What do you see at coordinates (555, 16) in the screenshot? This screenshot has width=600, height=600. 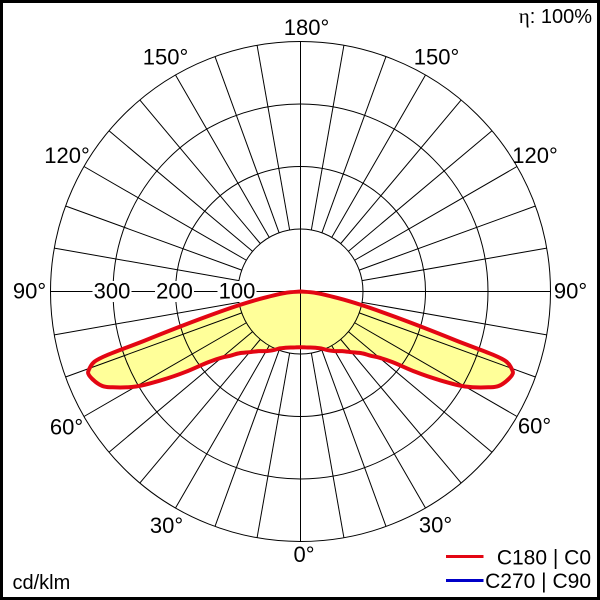 I see `svg-text: η: 100%` at bounding box center [555, 16].